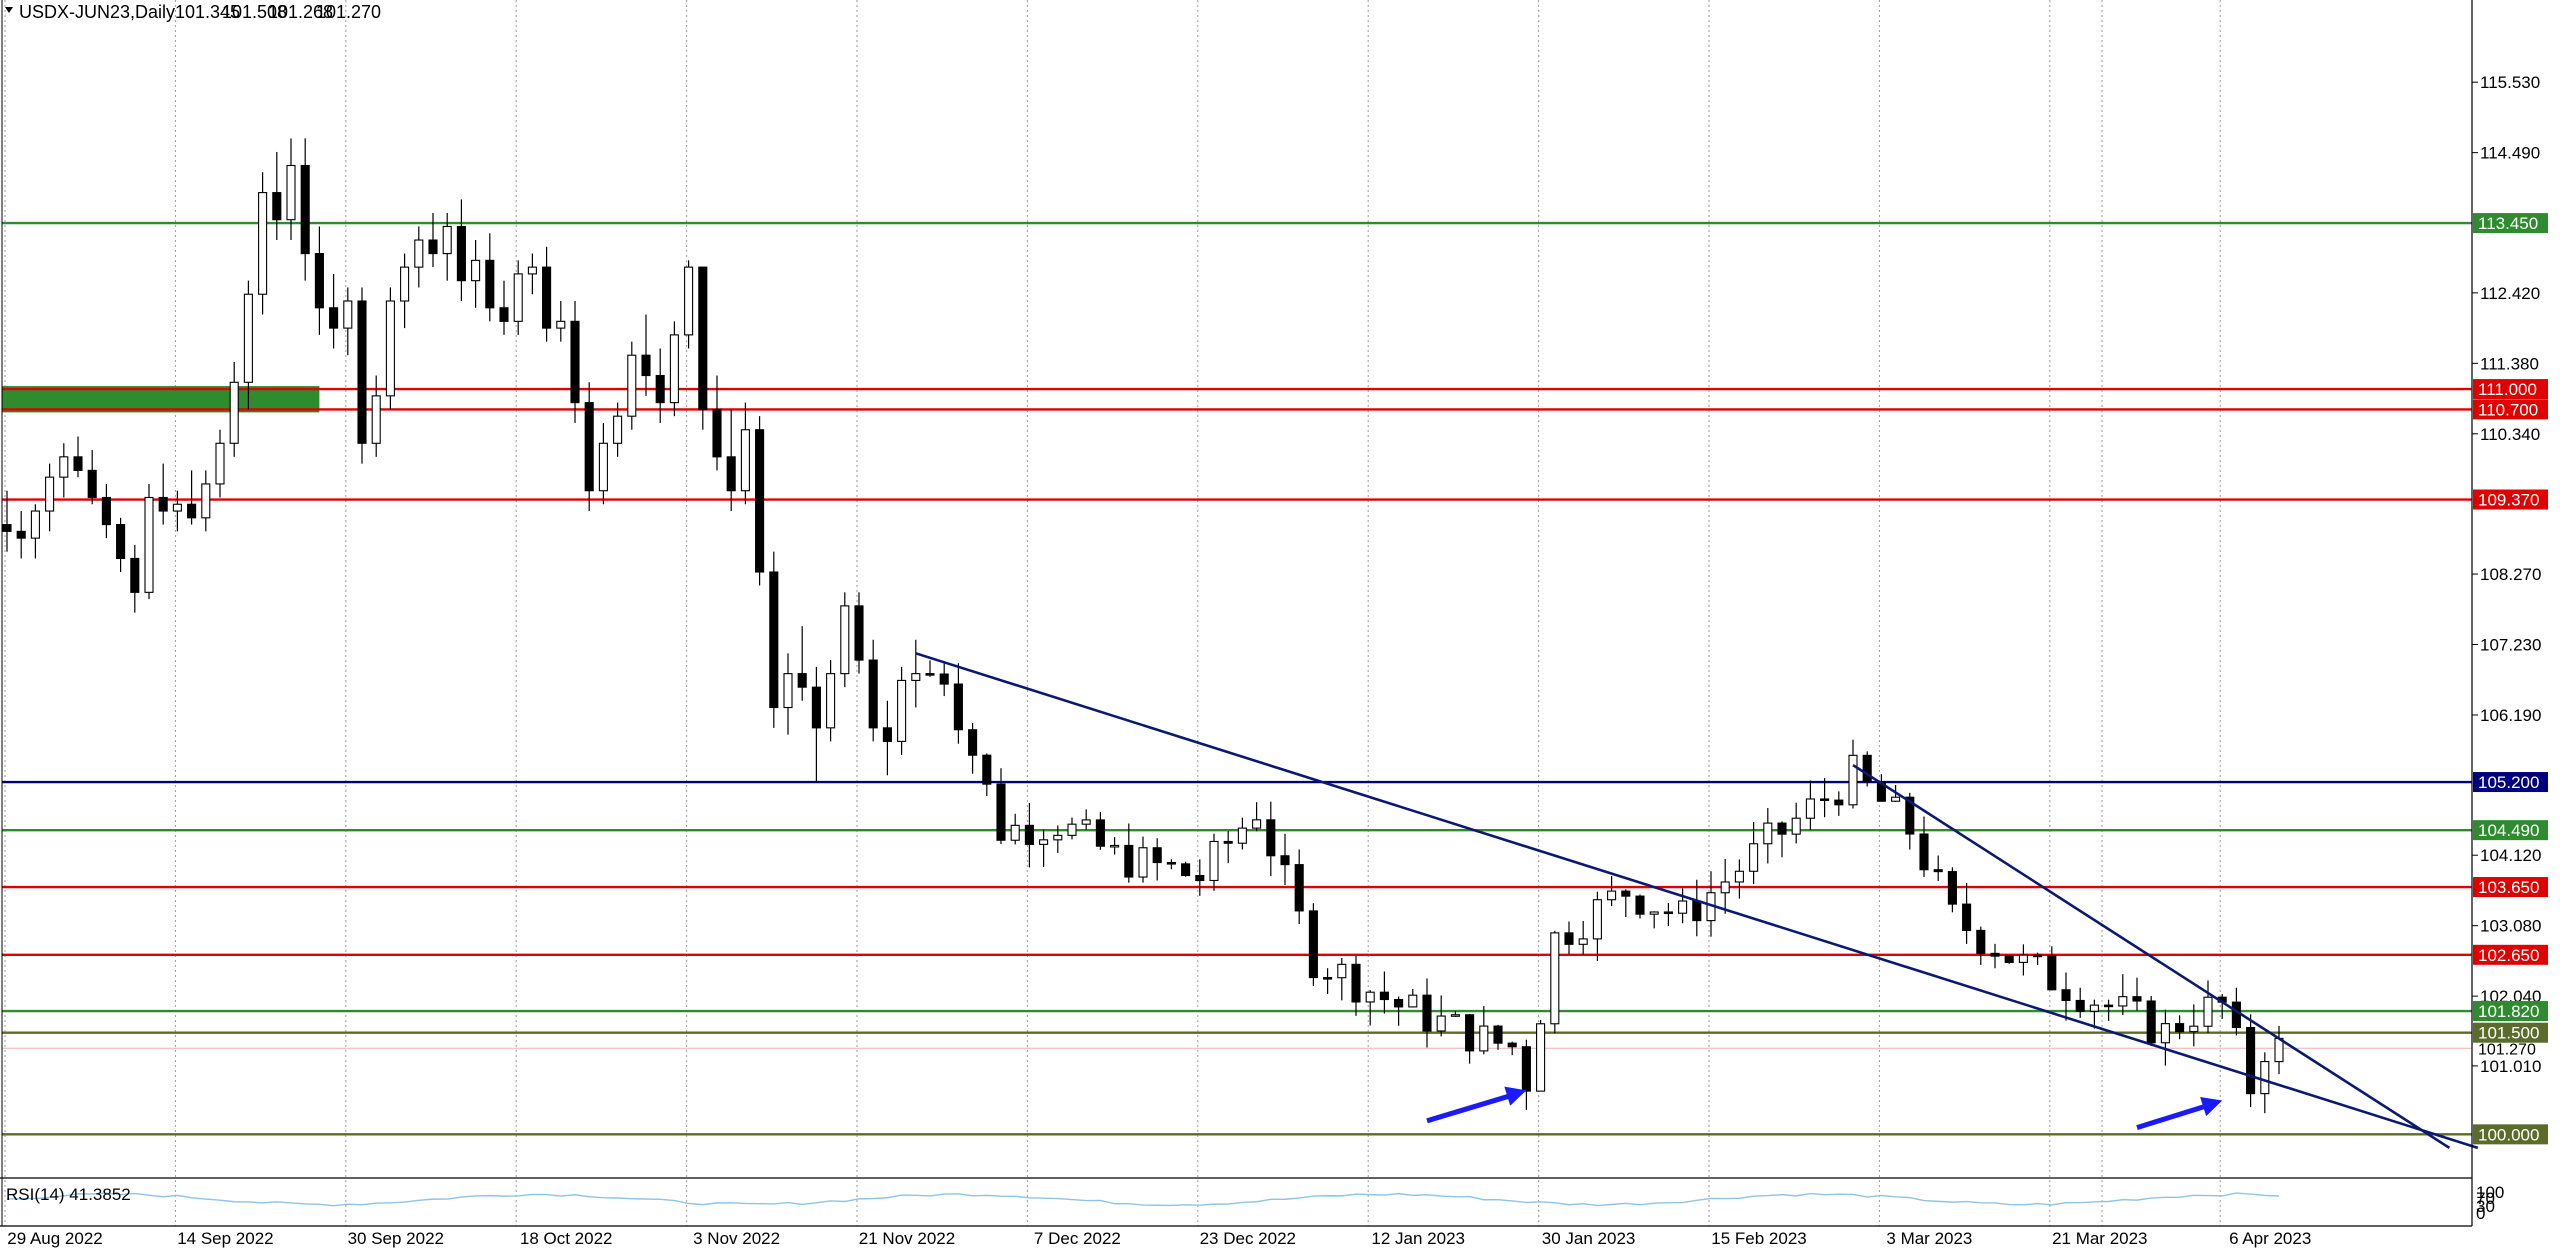  I want to click on y-tick-label: 110.340, so click(2510, 434).